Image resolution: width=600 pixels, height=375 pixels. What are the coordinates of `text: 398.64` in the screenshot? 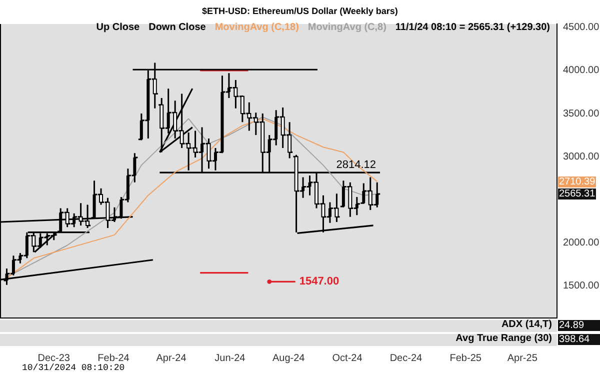 It's located at (579, 339).